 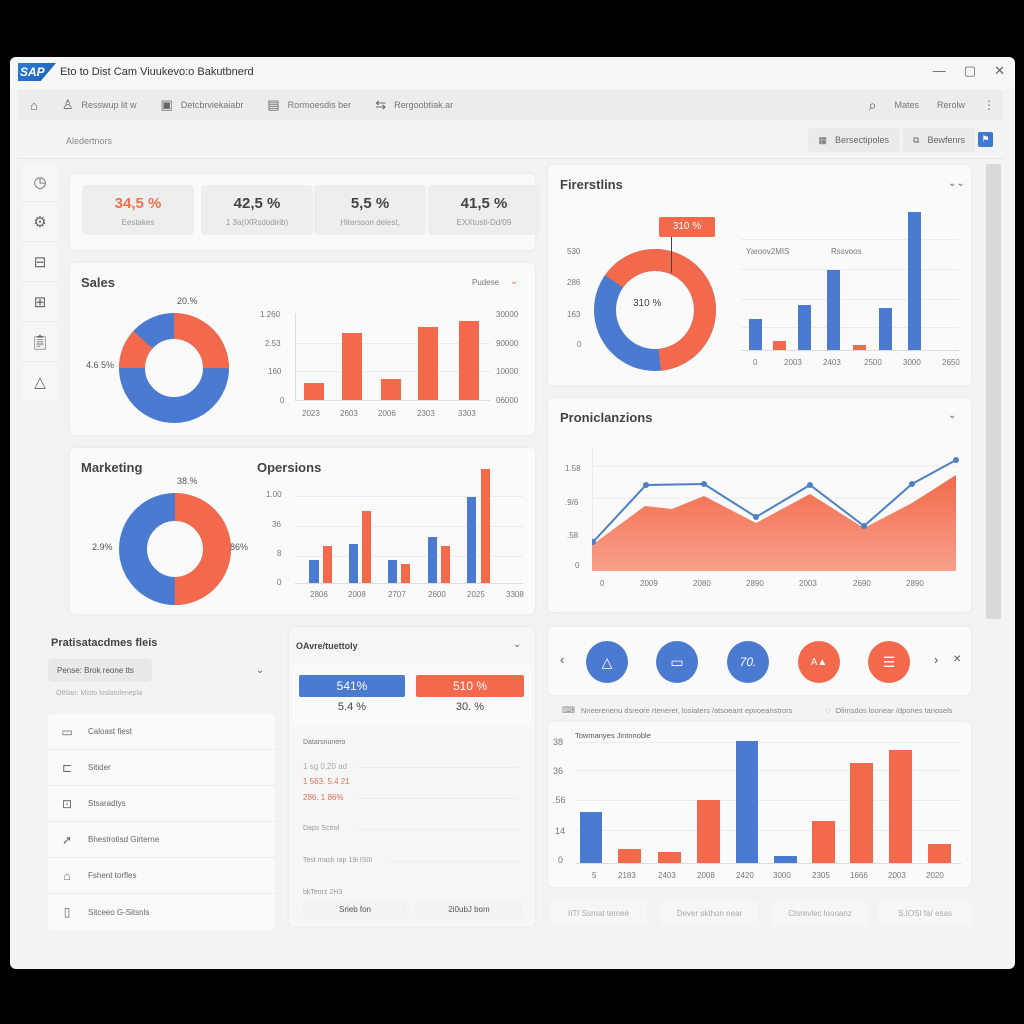 What do you see at coordinates (409, 526) in the screenshot?
I see `operations-bar-chart` at bounding box center [409, 526].